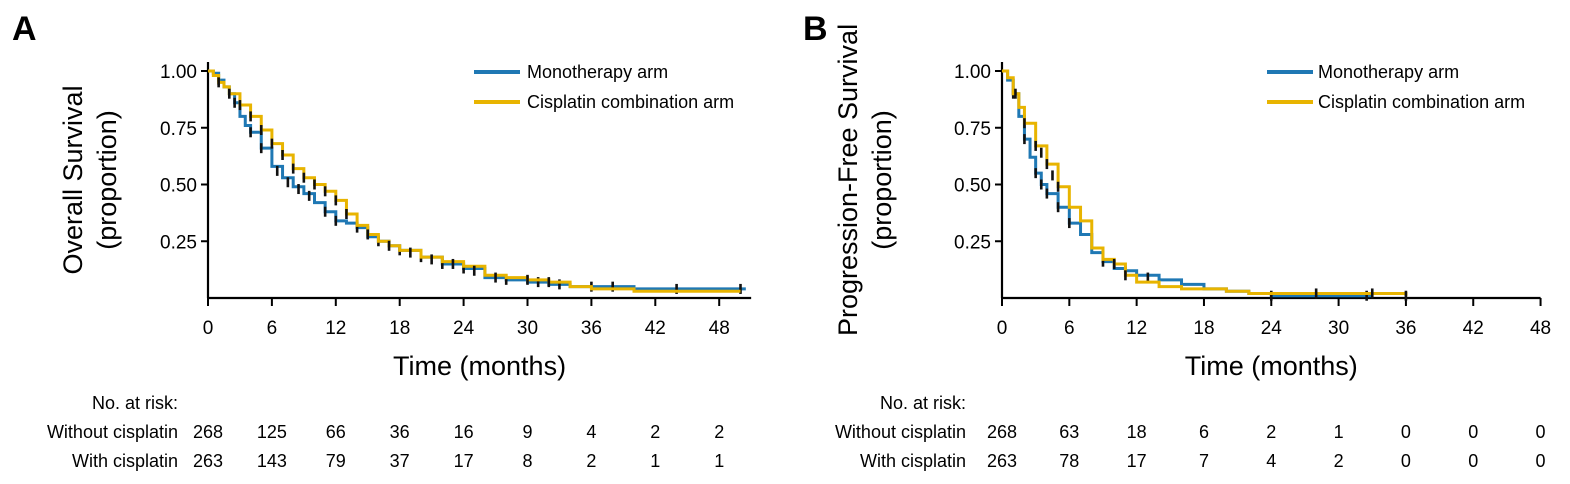 Image resolution: width=1570 pixels, height=484 pixels. I want to click on risk-value: 18, so click(1137, 432).